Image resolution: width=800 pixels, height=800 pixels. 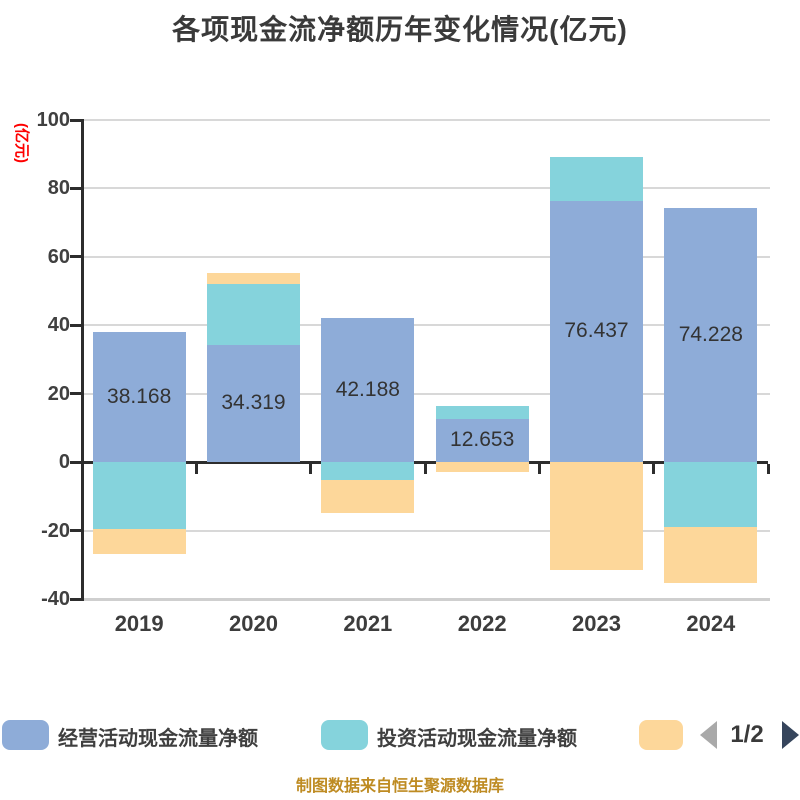 I want to click on x-tick-label: 2020, so click(x=253, y=623).